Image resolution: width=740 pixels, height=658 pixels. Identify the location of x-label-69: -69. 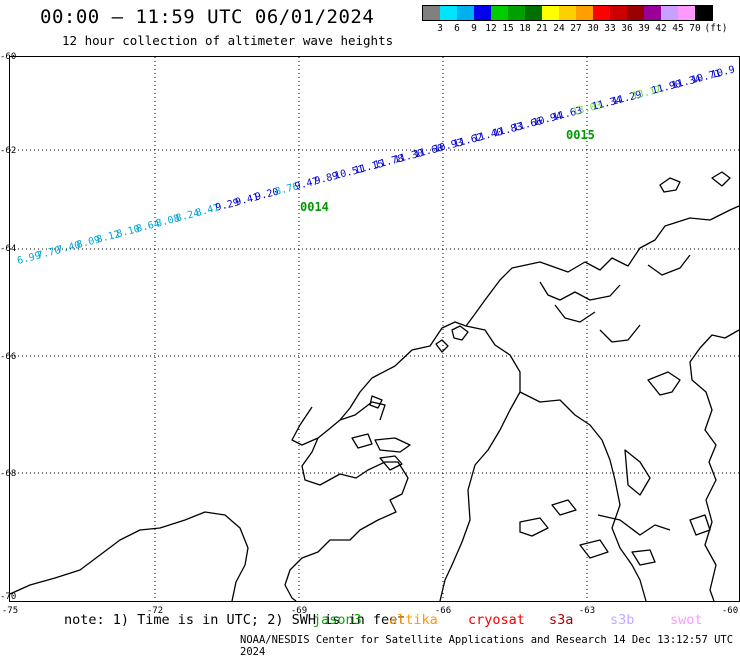
(299, 611).